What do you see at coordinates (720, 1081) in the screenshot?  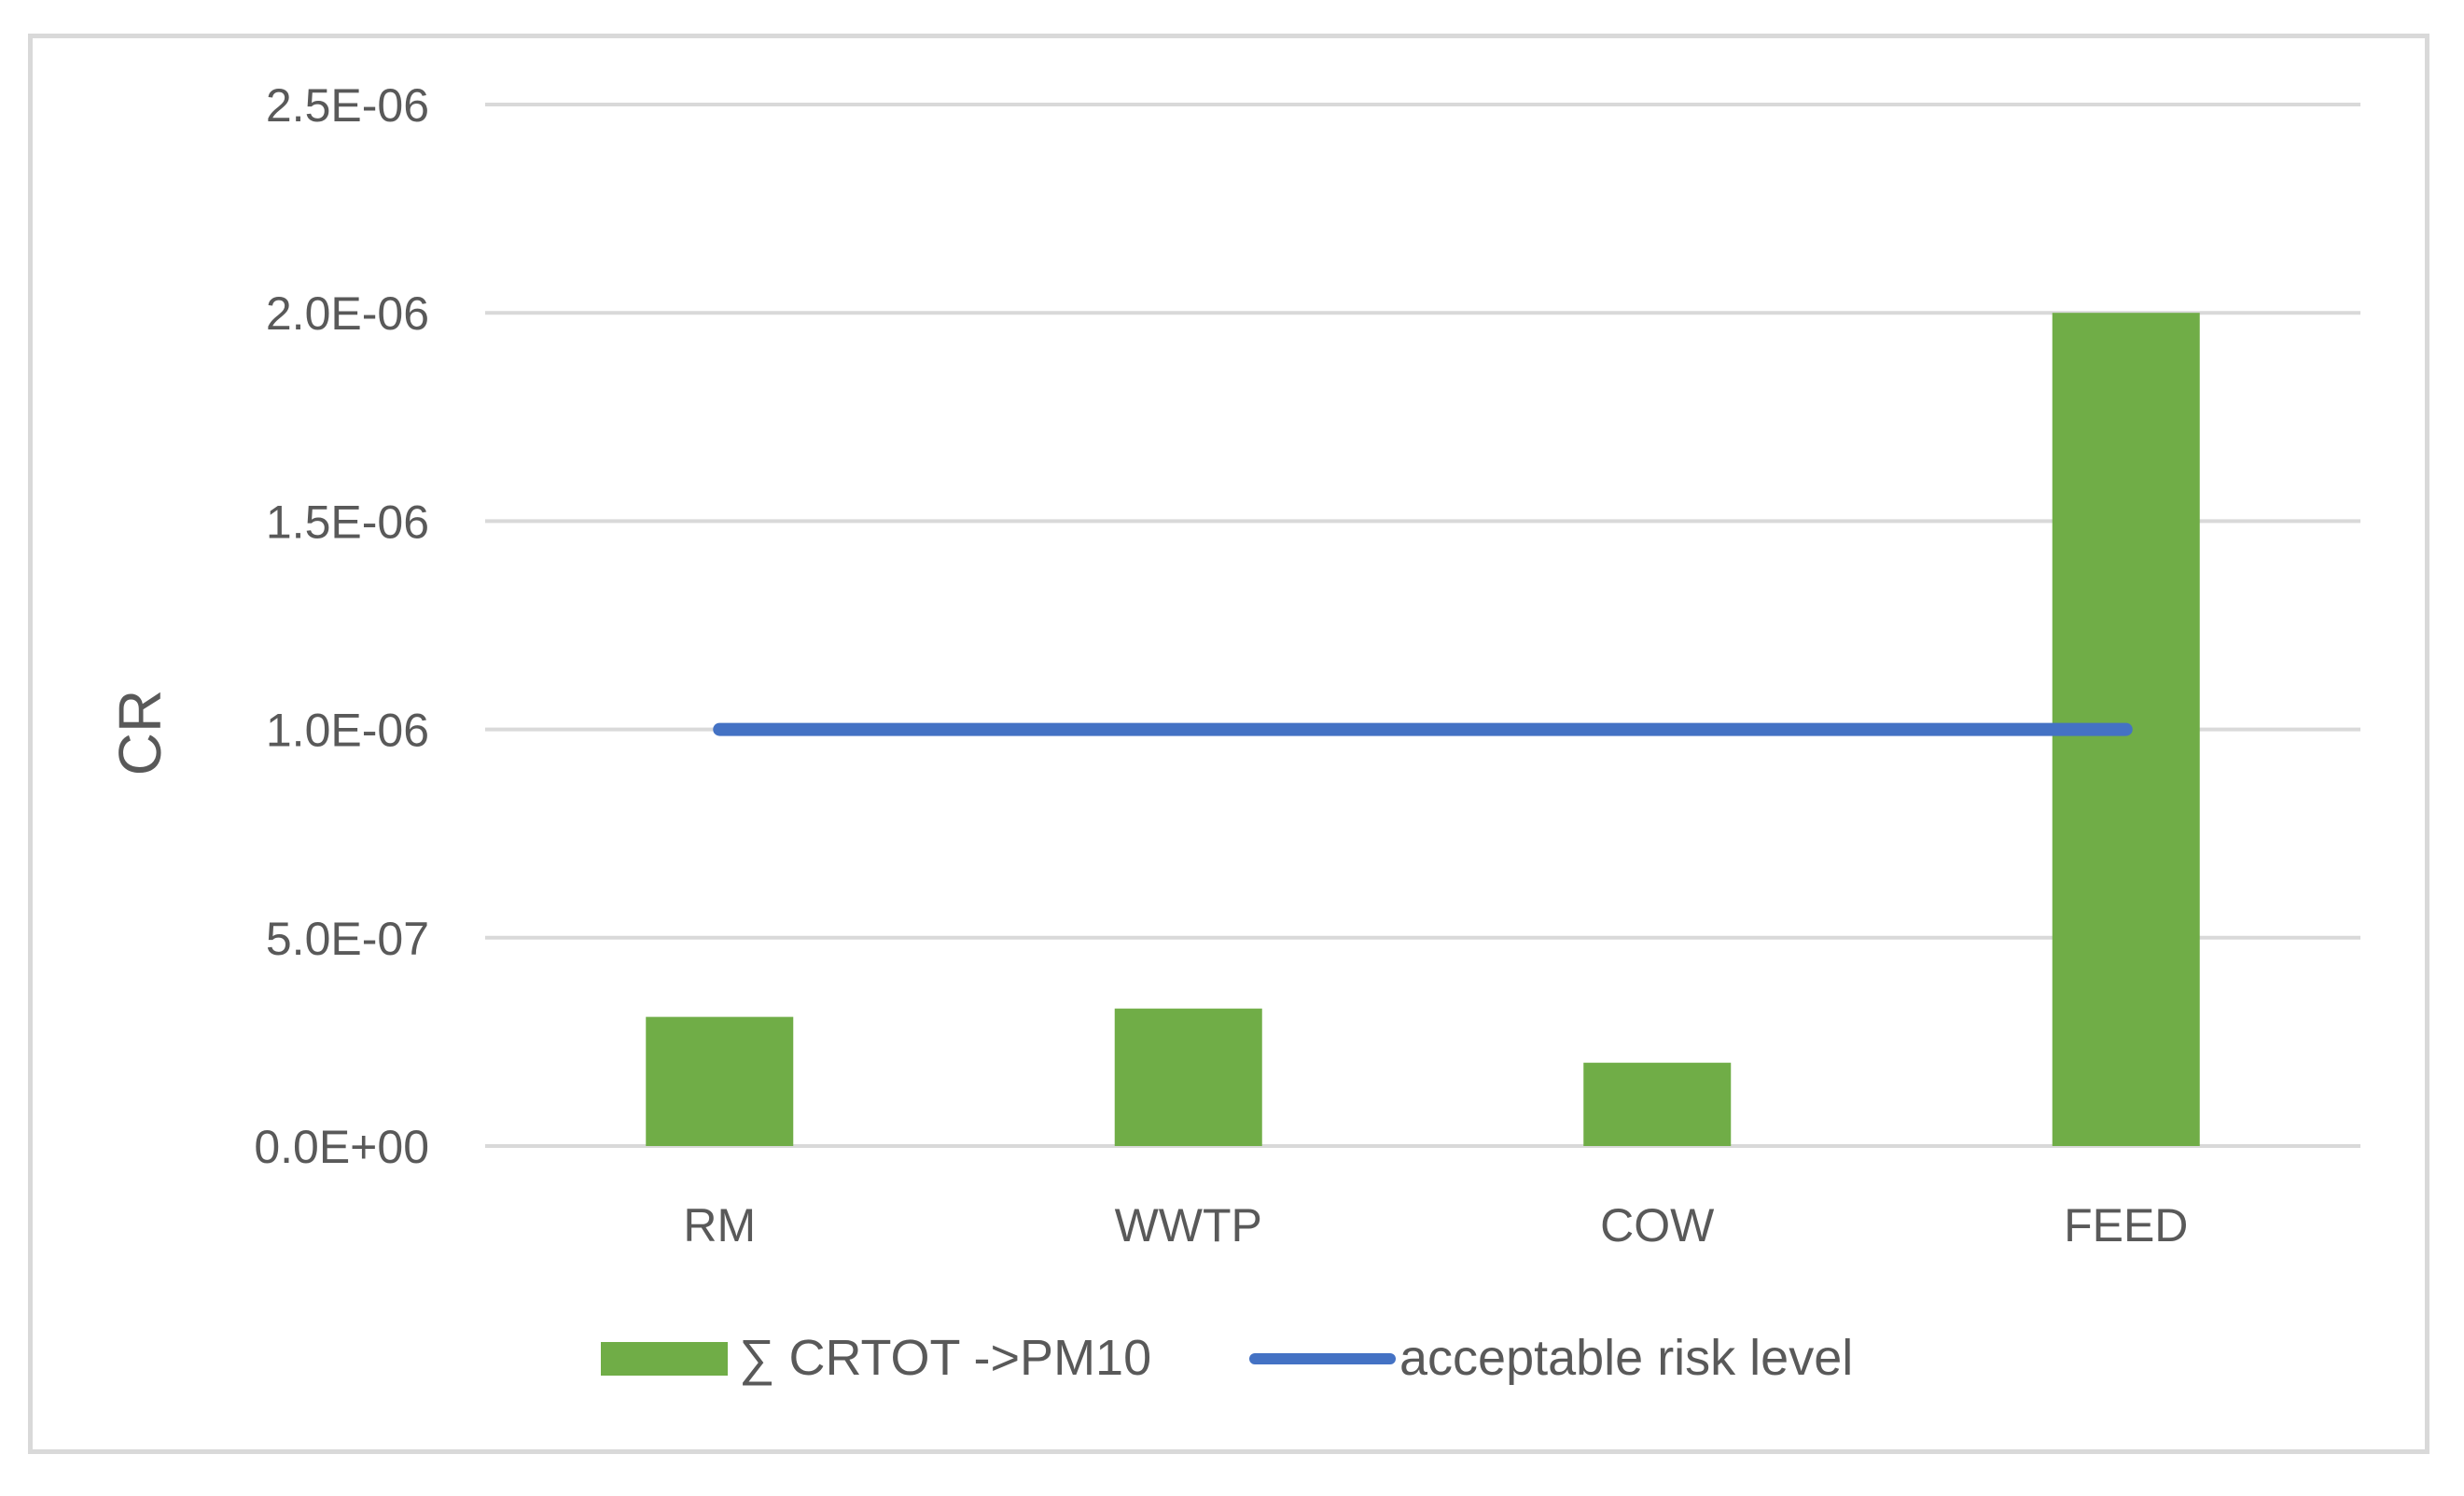 I see `bar-rm` at bounding box center [720, 1081].